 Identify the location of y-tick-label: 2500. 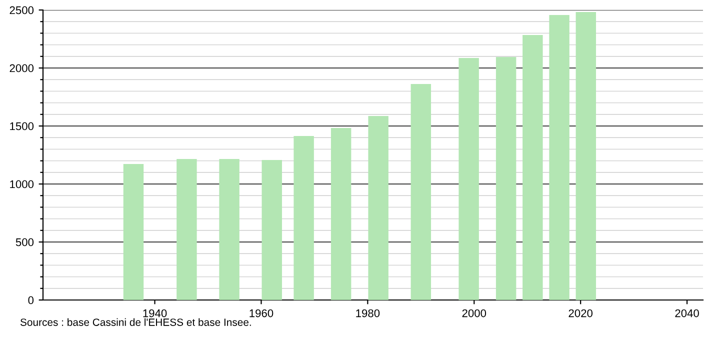
(22, 10).